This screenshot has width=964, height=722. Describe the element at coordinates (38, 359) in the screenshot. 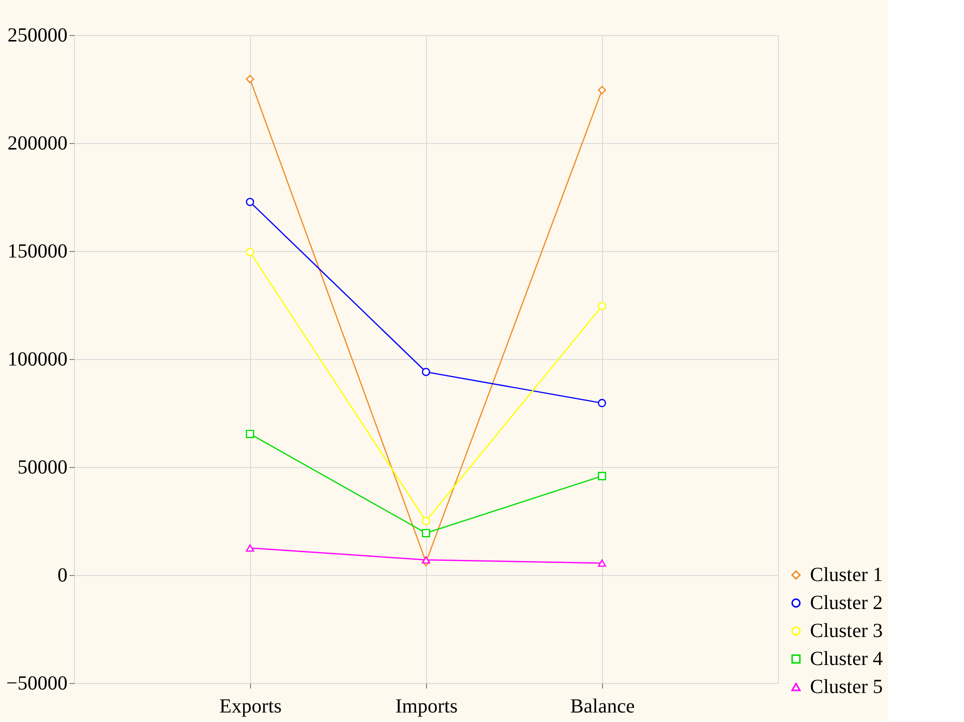

I see `y-tick-label: 100000` at that location.